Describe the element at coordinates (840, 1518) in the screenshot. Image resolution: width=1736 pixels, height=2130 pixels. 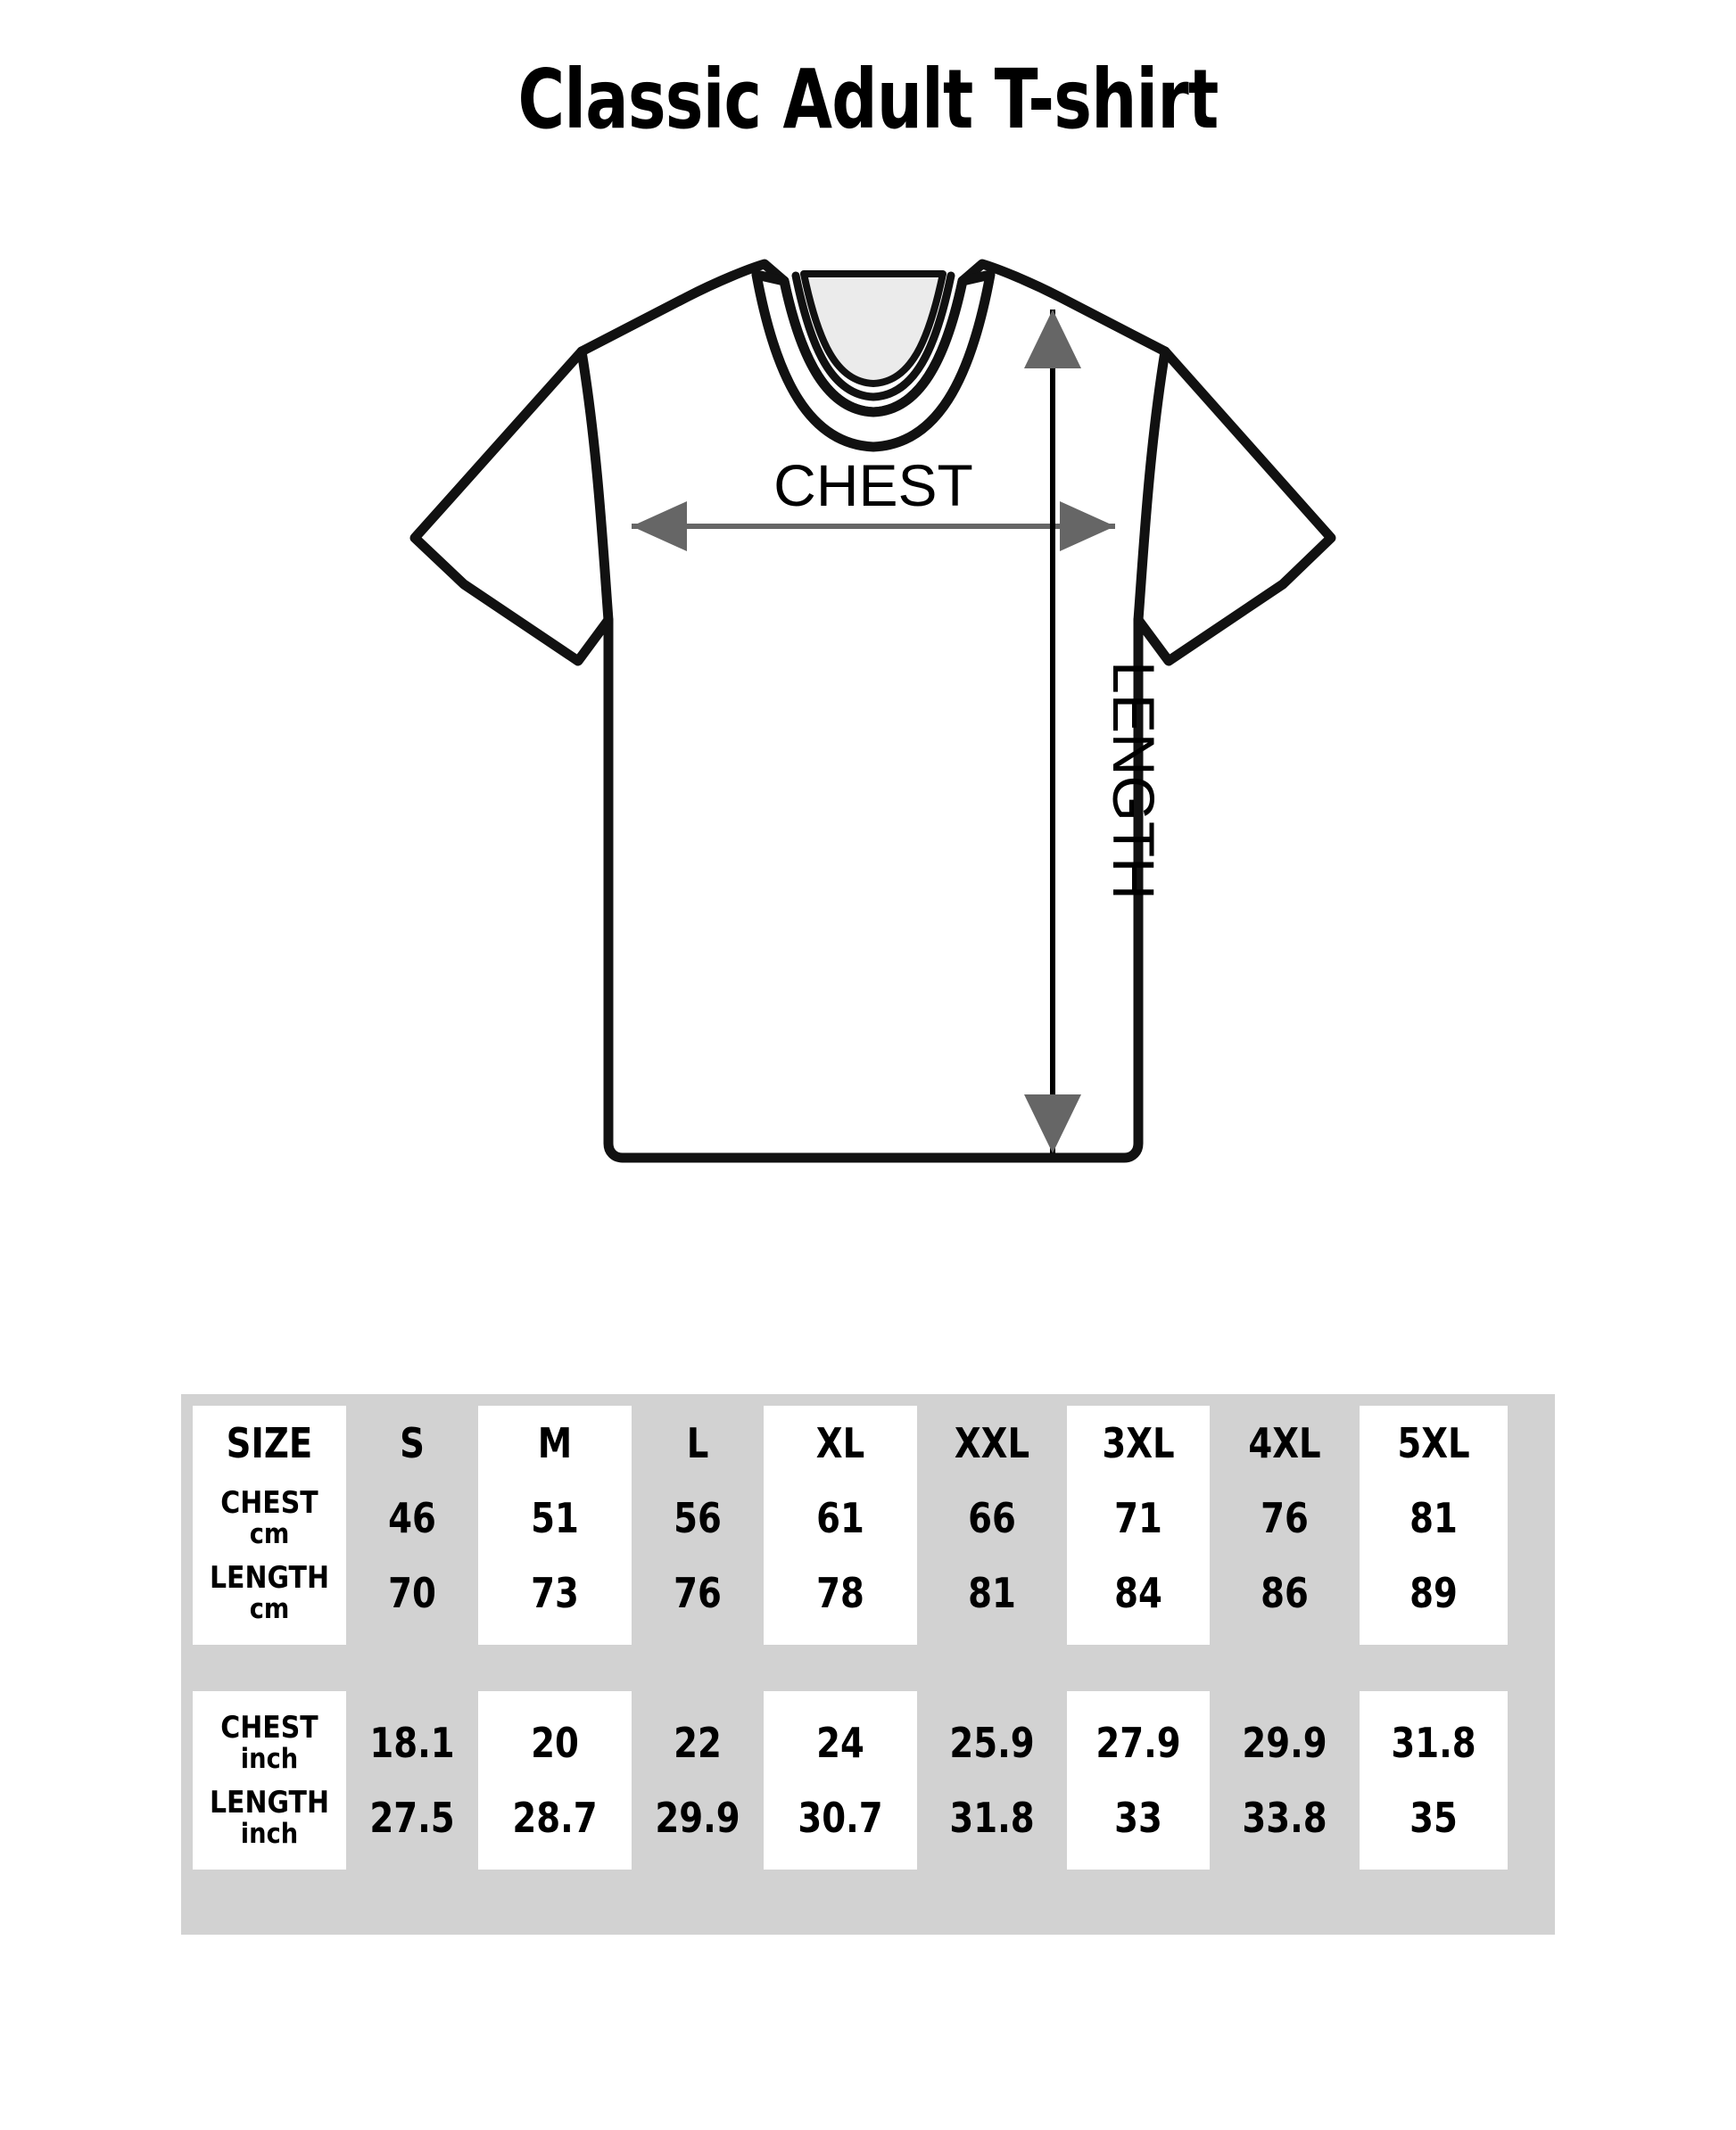
I see `cell-chest-cm-xl: 61` at that location.